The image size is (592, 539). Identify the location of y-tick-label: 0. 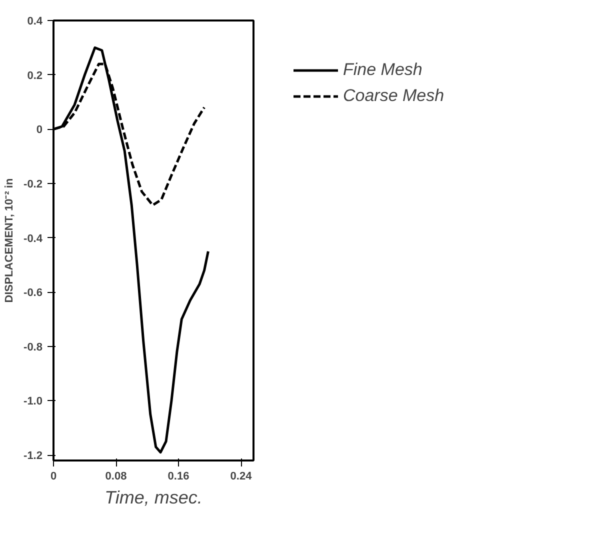
(39, 130).